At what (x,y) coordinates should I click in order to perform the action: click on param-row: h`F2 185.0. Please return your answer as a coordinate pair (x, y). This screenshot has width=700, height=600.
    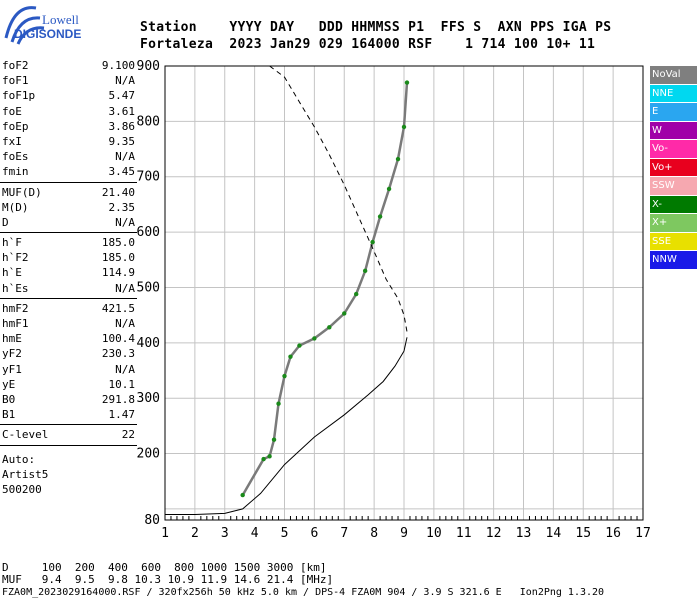
    Looking at the image, I should click on (68, 257).